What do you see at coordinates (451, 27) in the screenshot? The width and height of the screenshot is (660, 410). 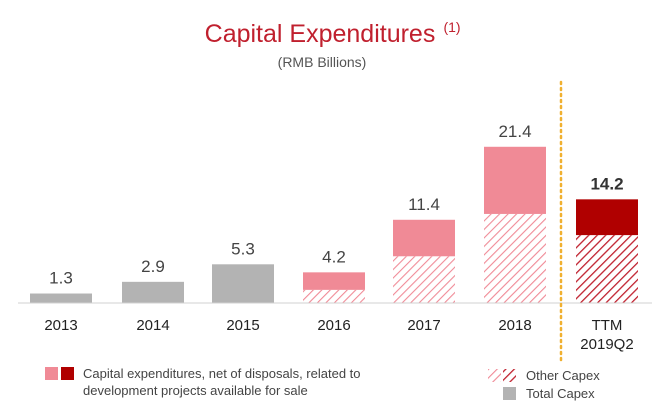 I see `chart-title-footnote: (1)` at bounding box center [451, 27].